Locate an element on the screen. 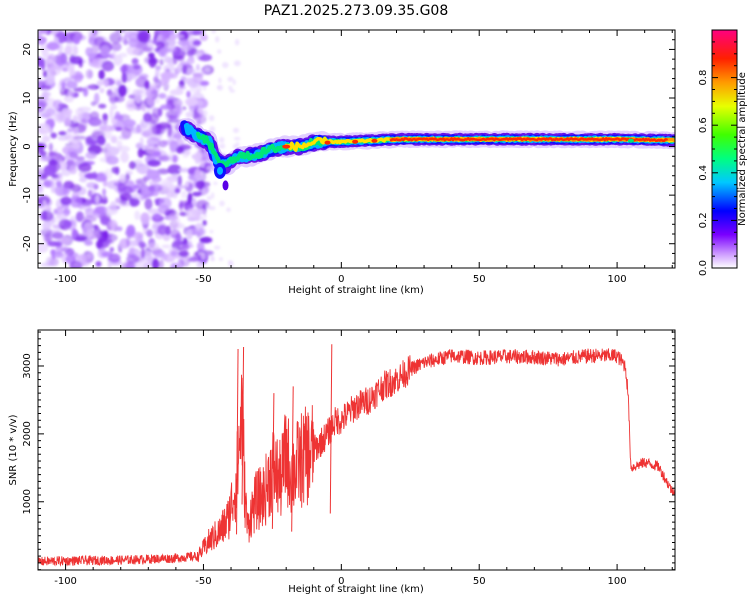  spectrogram-ytick-label: -20 is located at coordinates (27, 244).